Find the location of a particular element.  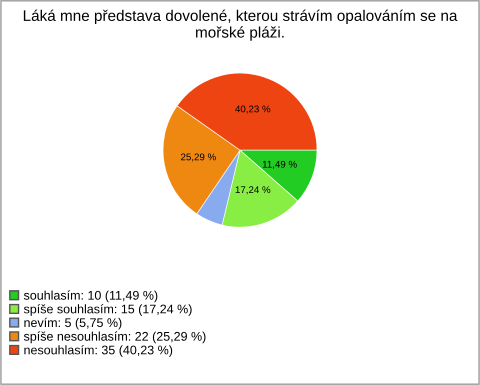

data-label: 11,49 % is located at coordinates (279, 164).